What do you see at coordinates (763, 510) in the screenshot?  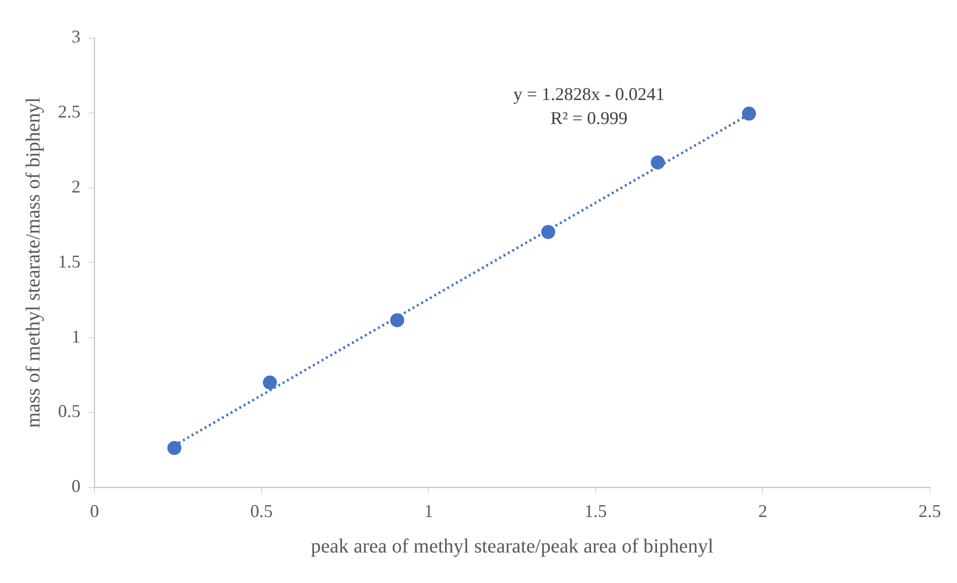 I see `x-tick-label: 2` at bounding box center [763, 510].